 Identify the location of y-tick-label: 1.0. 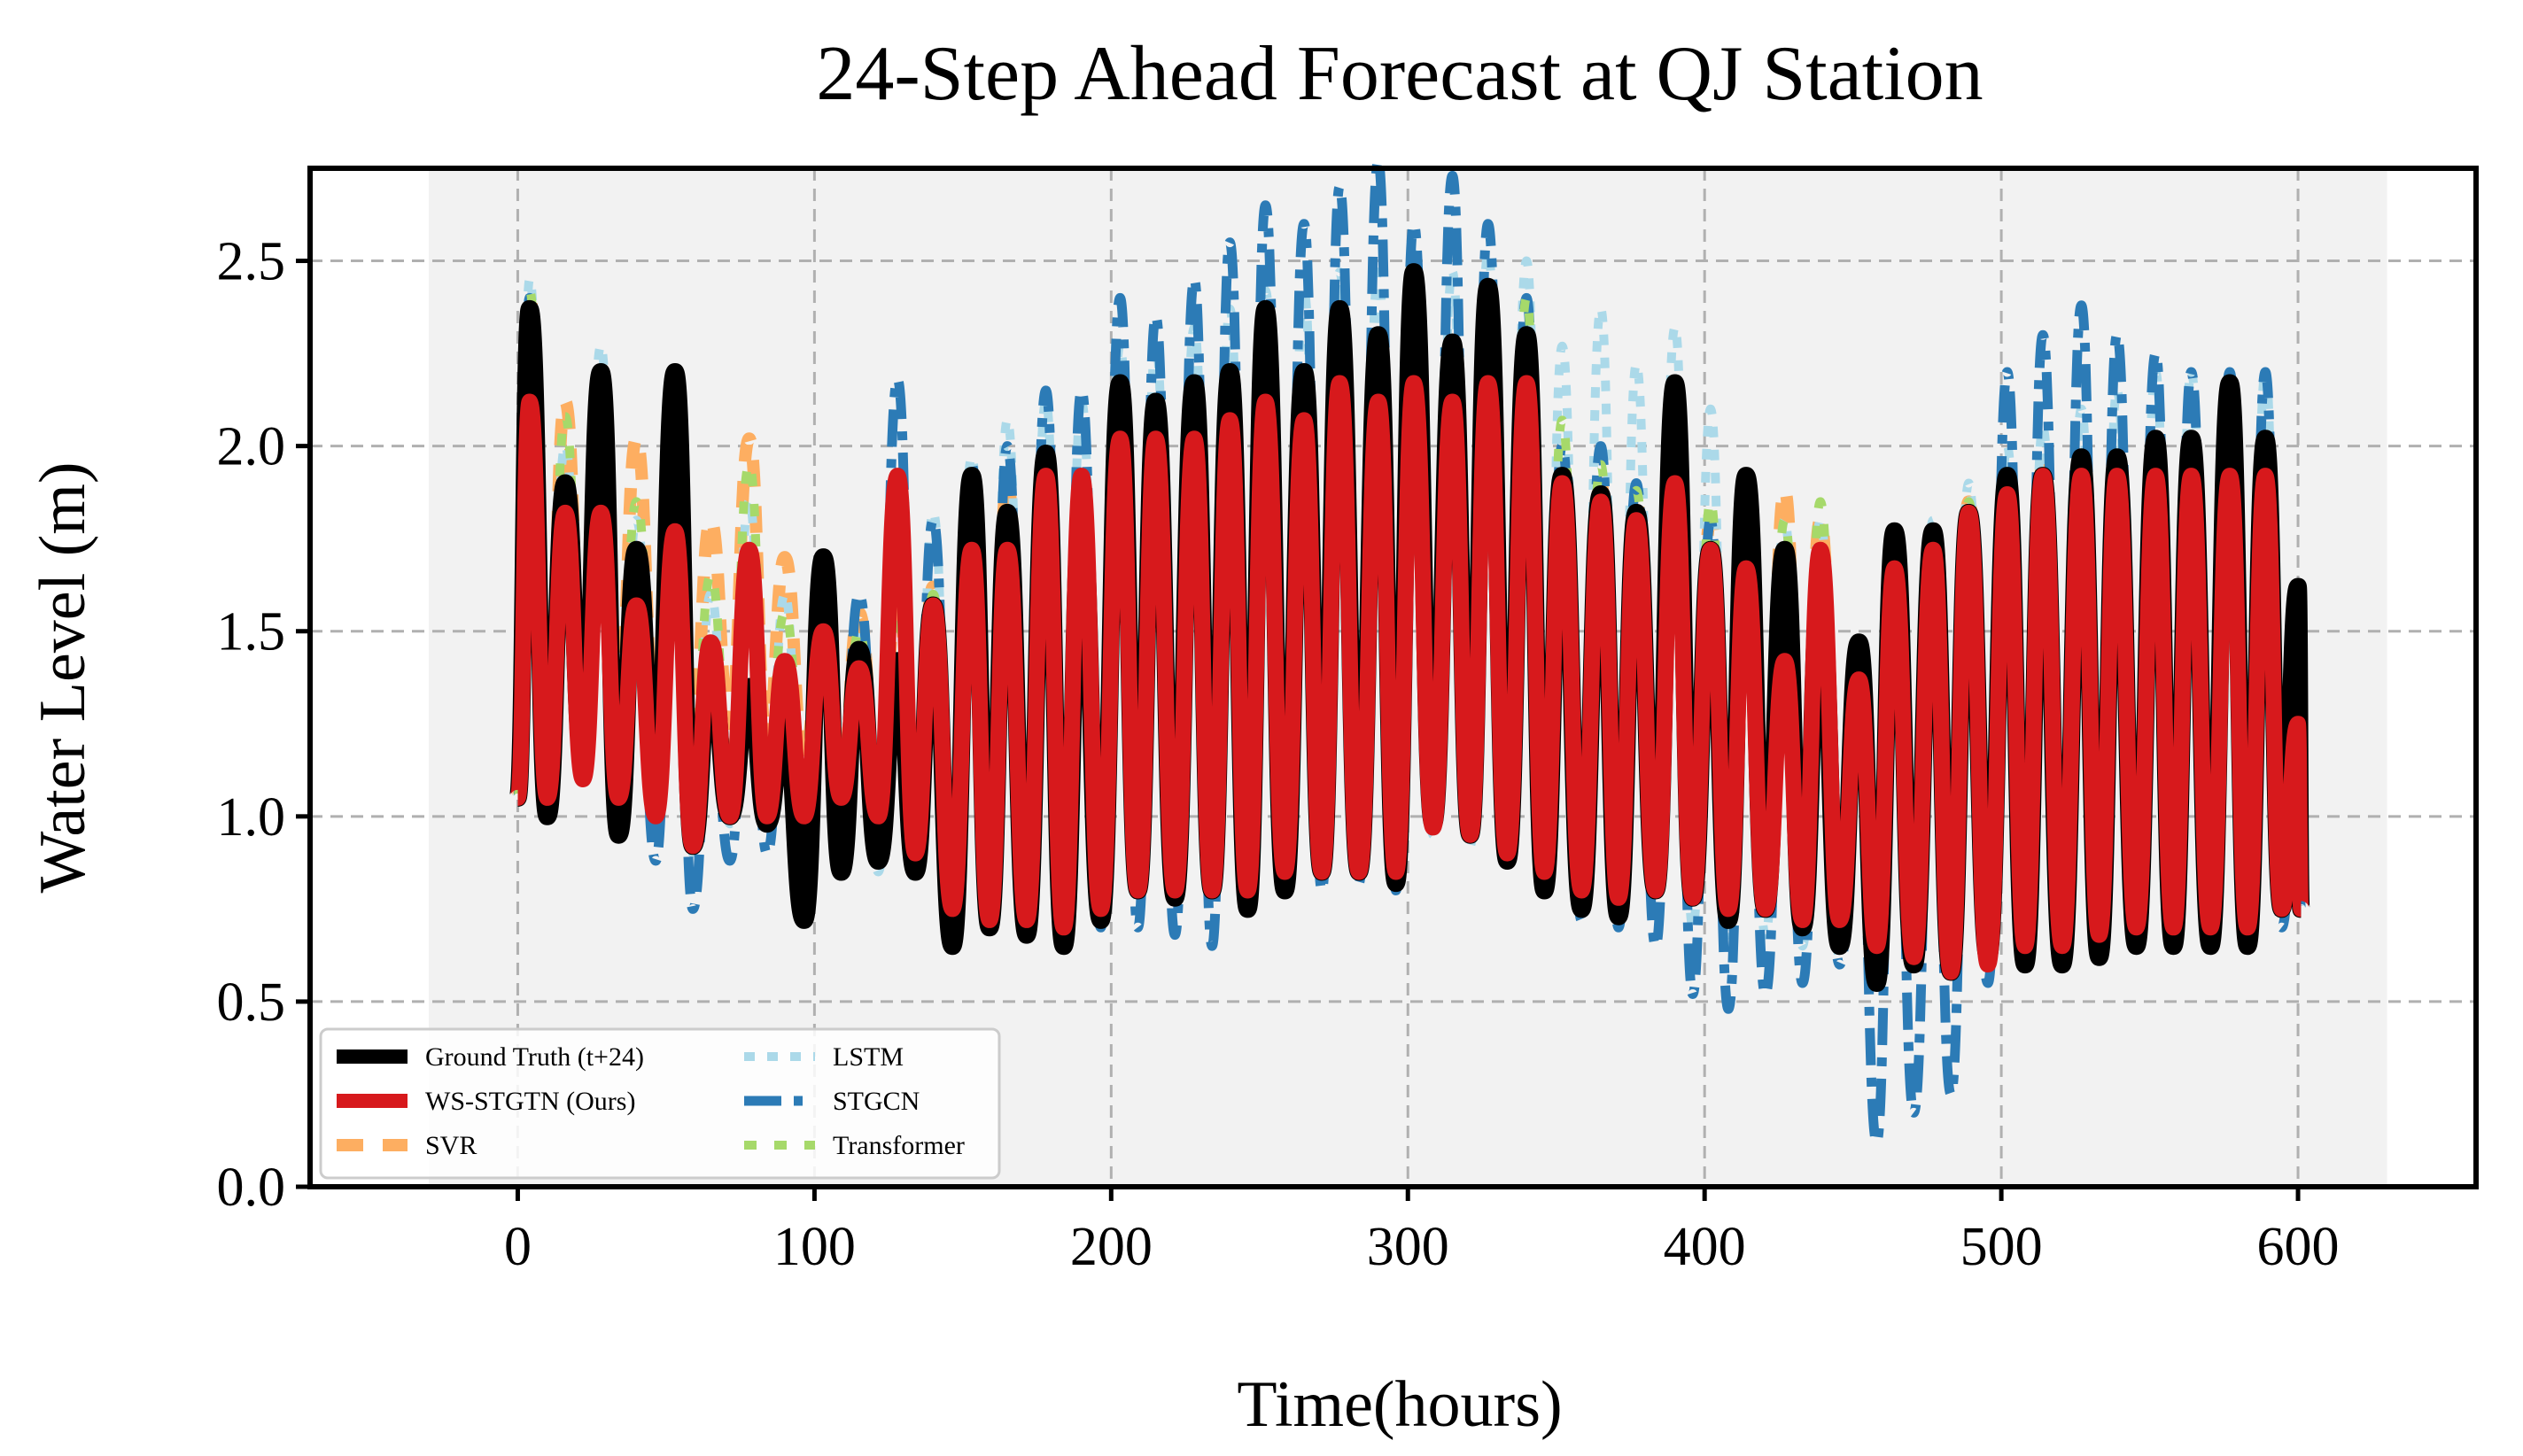
(251, 817).